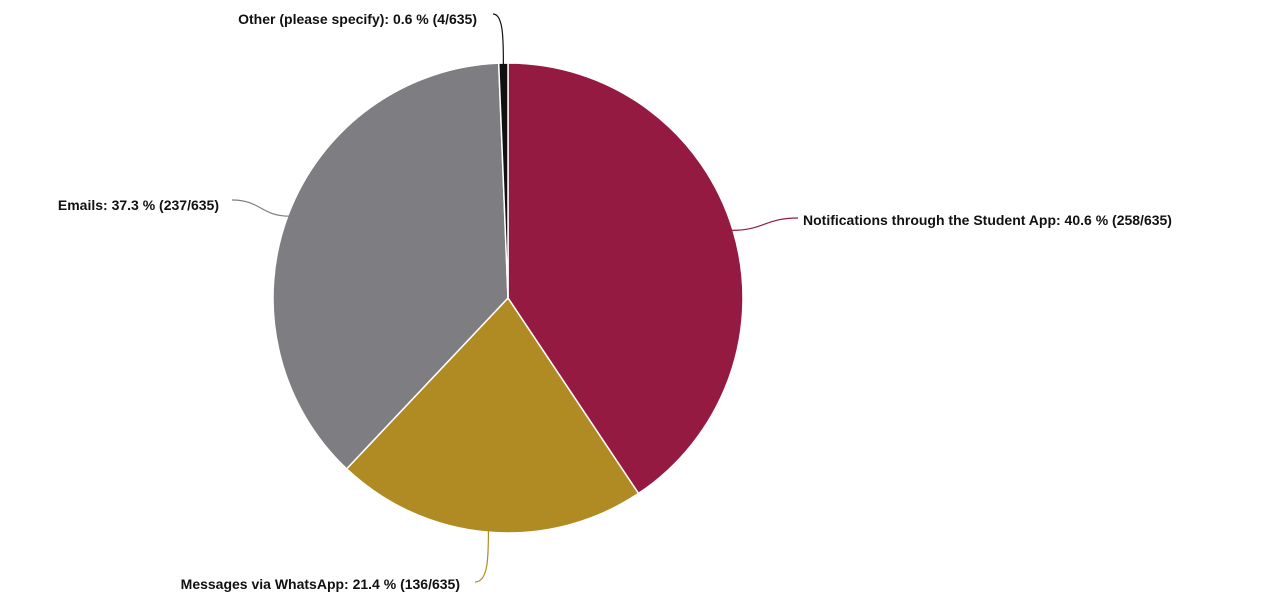 The height and width of the screenshot is (596, 1273). I want to click on leader-other, so click(498, 39).